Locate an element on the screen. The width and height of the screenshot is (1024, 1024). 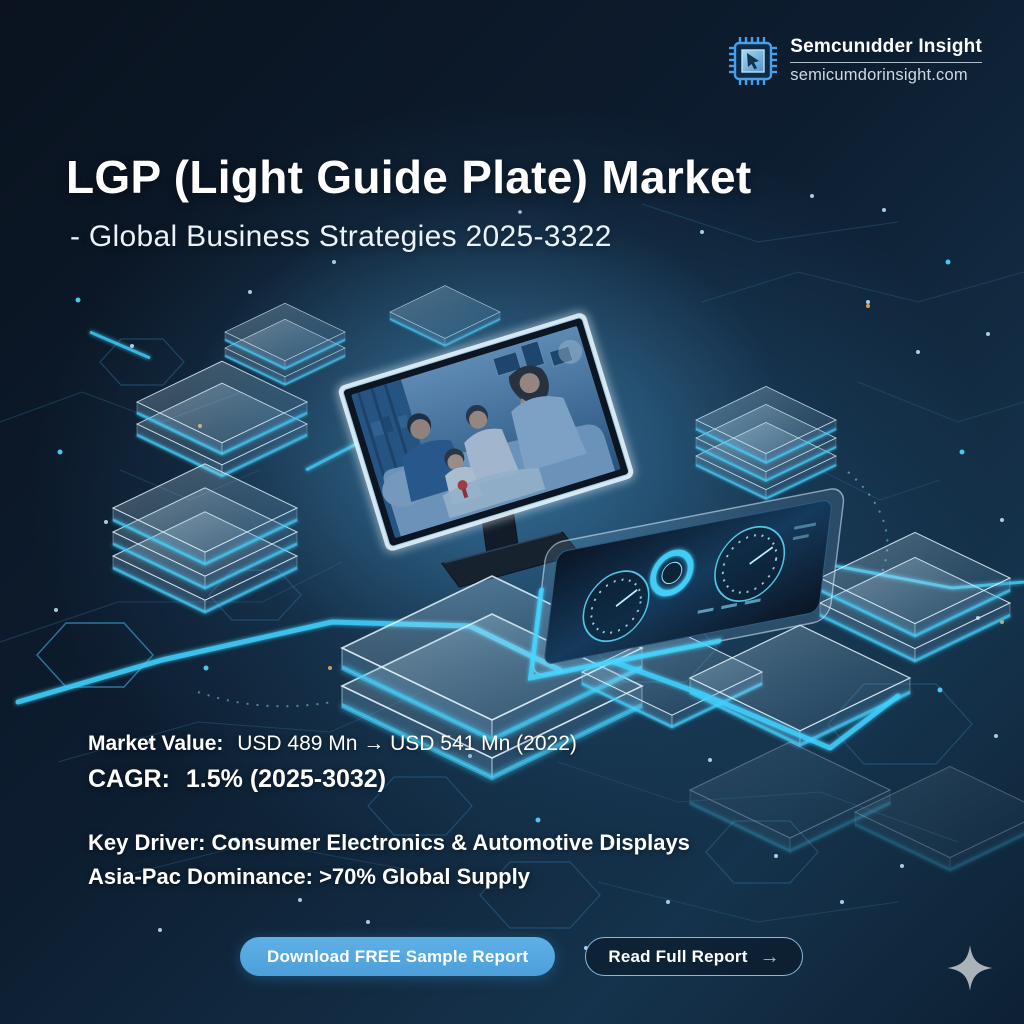
download-sample-button: Download FREE Sample Report is located at coordinates (398, 956).